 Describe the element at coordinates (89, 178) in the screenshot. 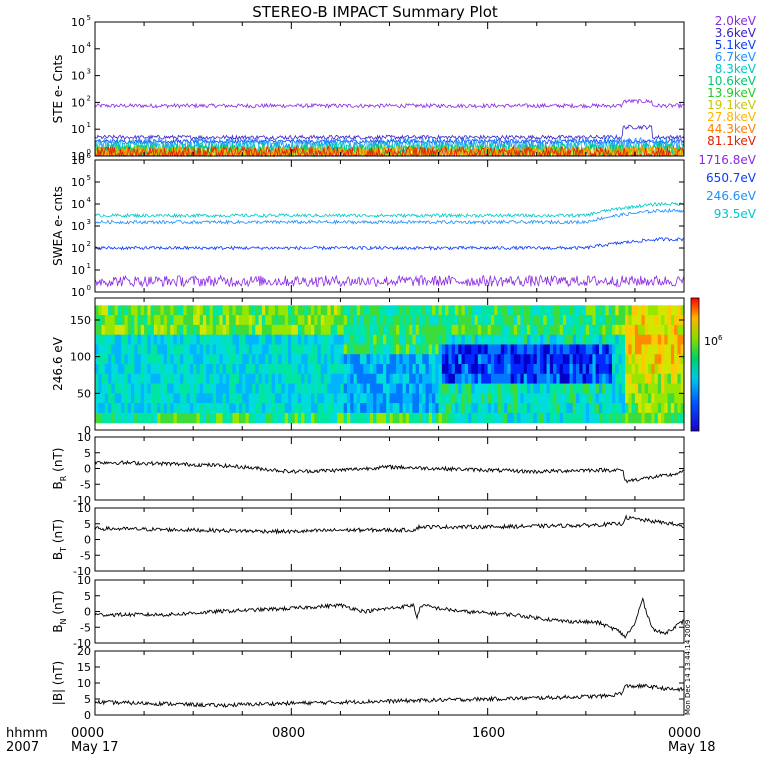

I see `y-tick-exponent: 5` at that location.